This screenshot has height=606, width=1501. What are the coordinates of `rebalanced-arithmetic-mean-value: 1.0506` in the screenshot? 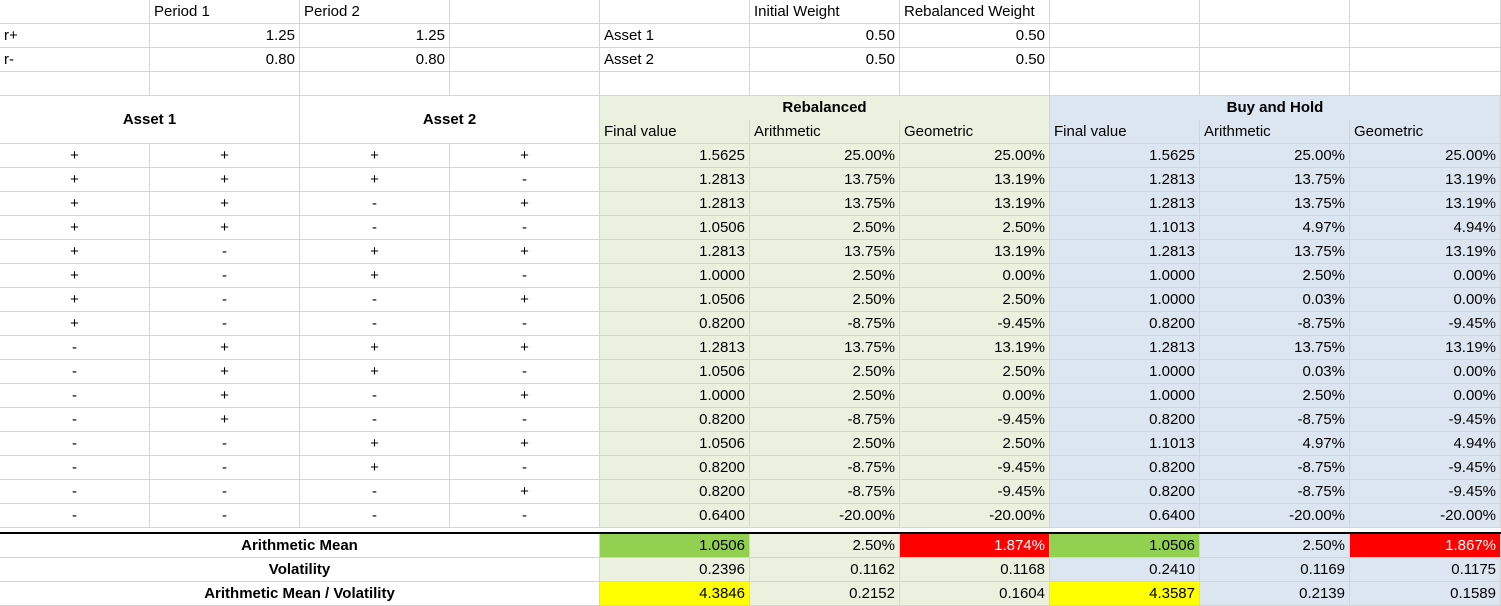 It's located at (675, 546).